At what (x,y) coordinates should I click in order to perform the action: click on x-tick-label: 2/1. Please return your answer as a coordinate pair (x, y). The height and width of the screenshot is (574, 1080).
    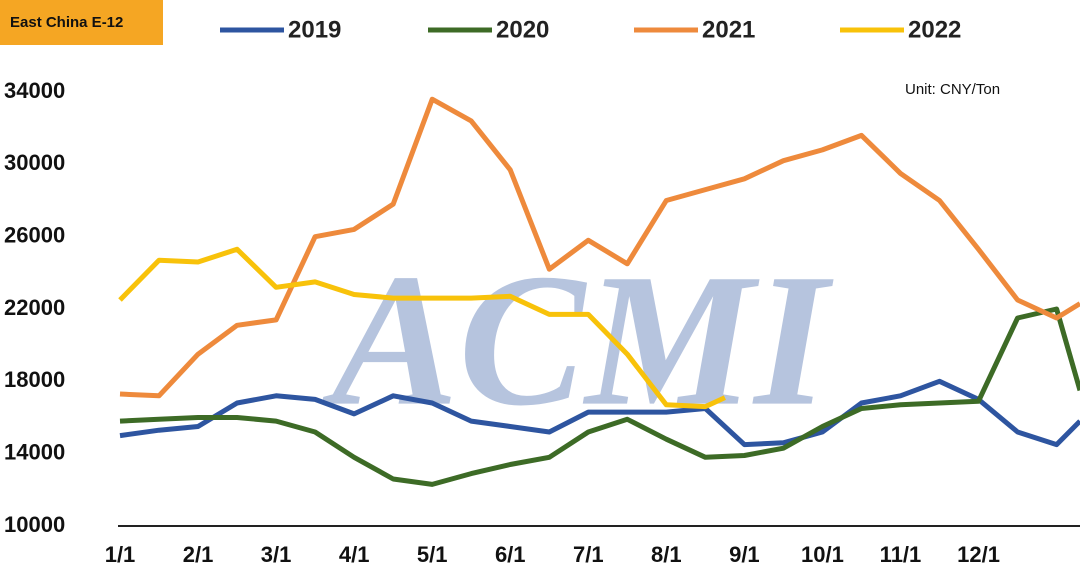
    Looking at the image, I should click on (198, 554).